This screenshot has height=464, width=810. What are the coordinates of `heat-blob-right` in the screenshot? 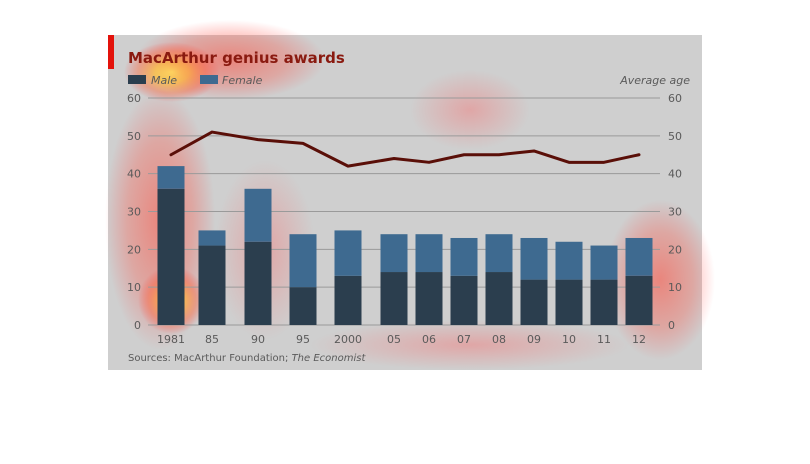 It's located at (660, 280).